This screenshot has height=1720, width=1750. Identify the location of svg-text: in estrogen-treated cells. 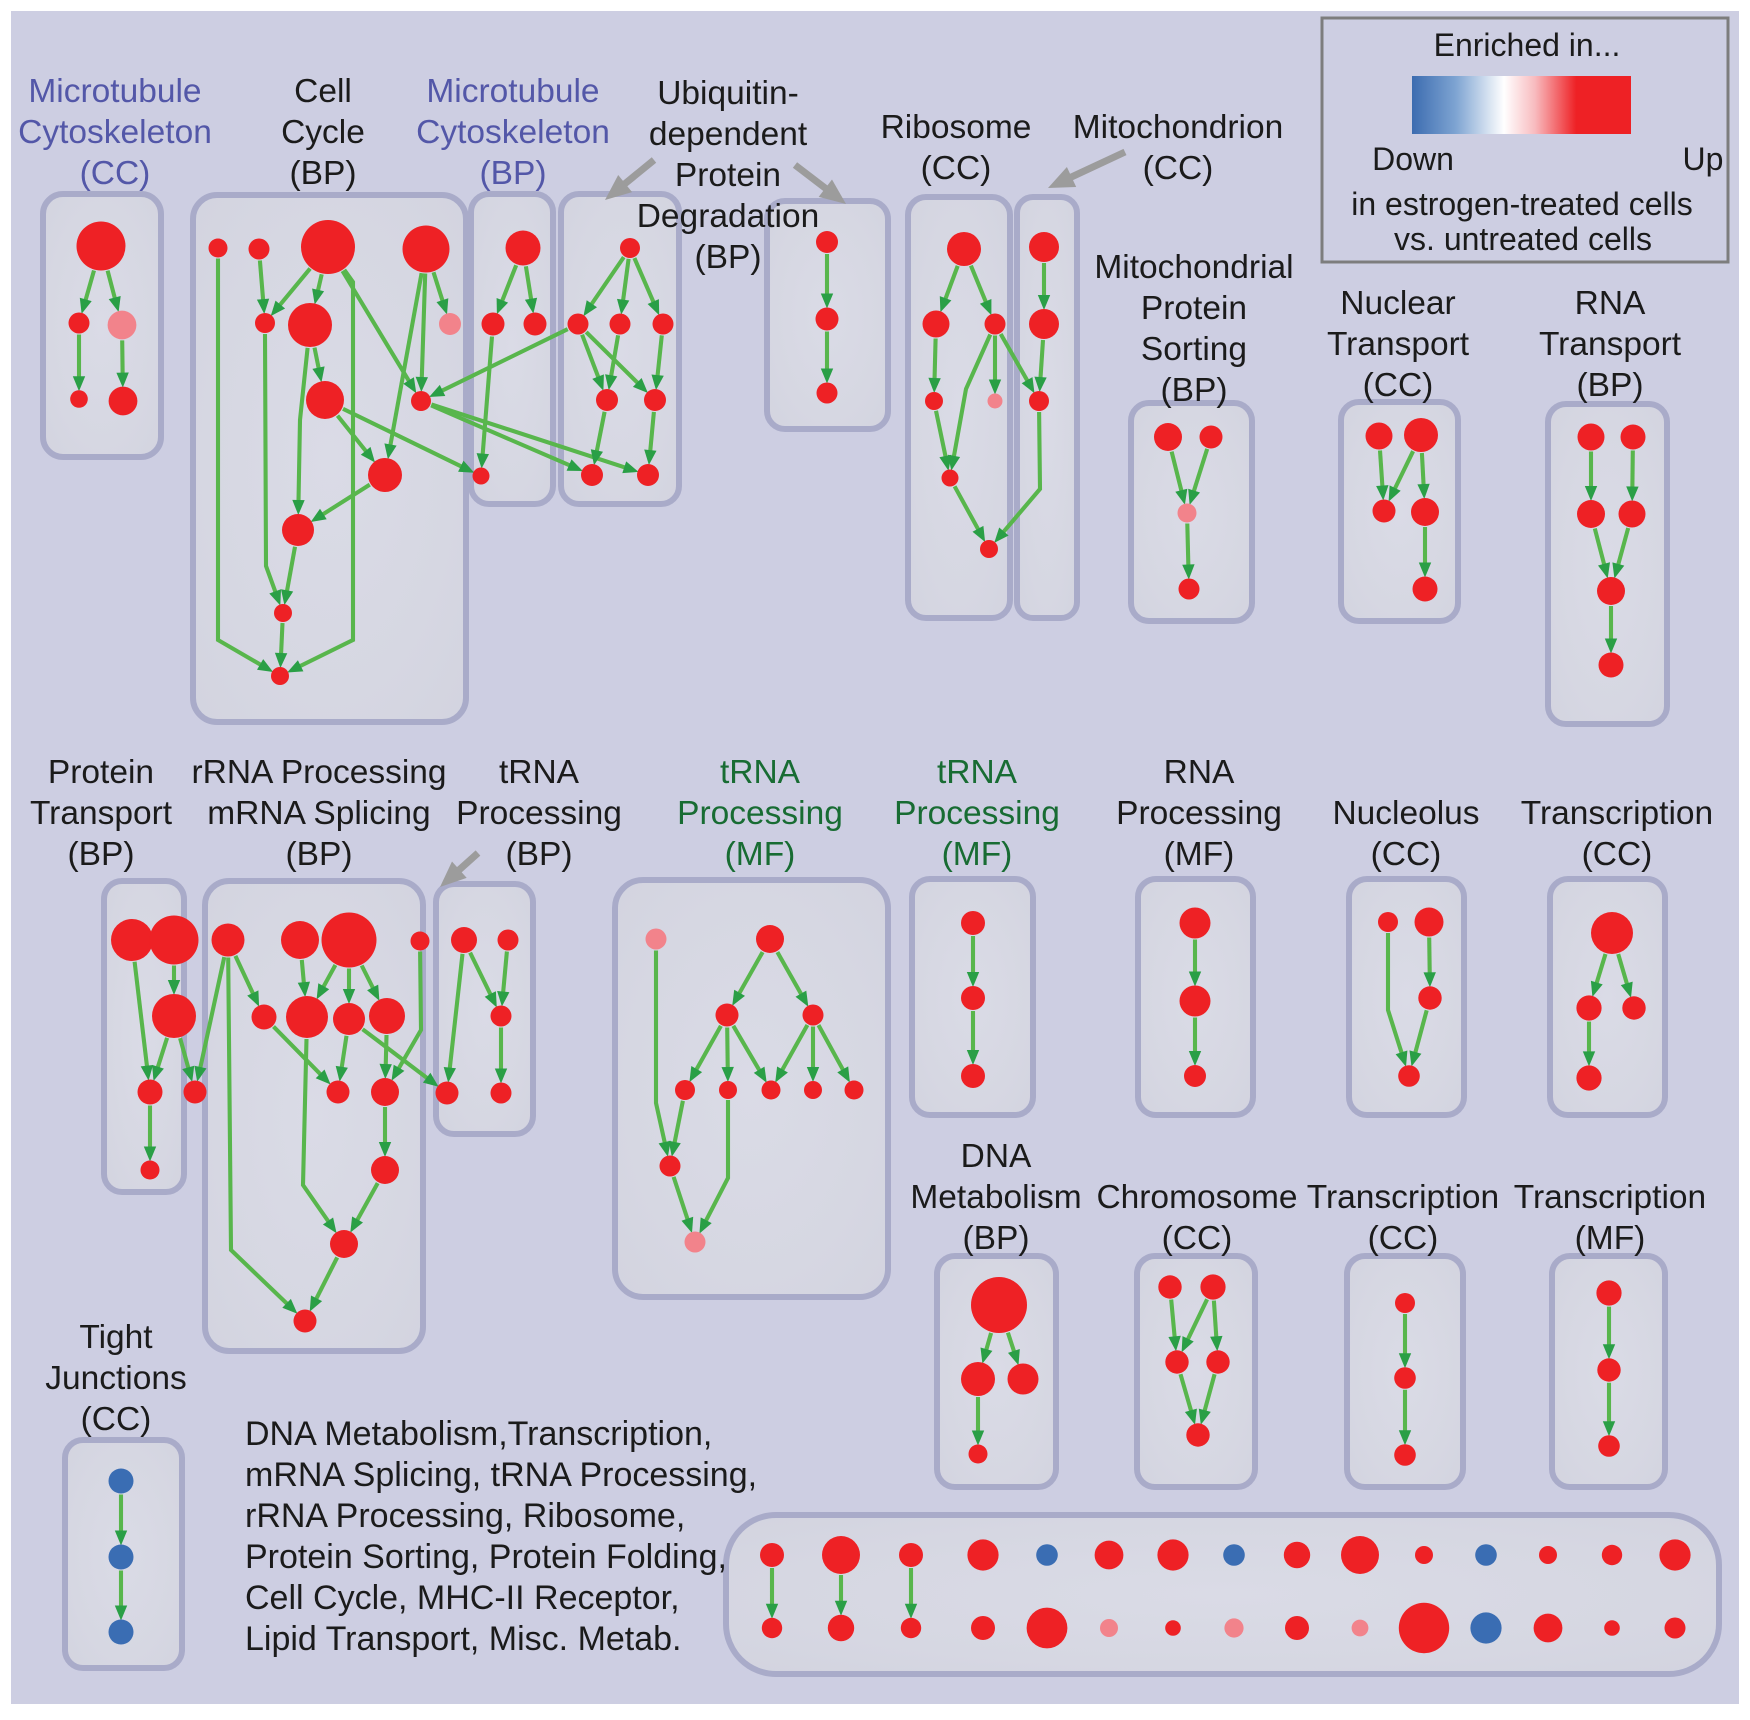
(1522, 204).